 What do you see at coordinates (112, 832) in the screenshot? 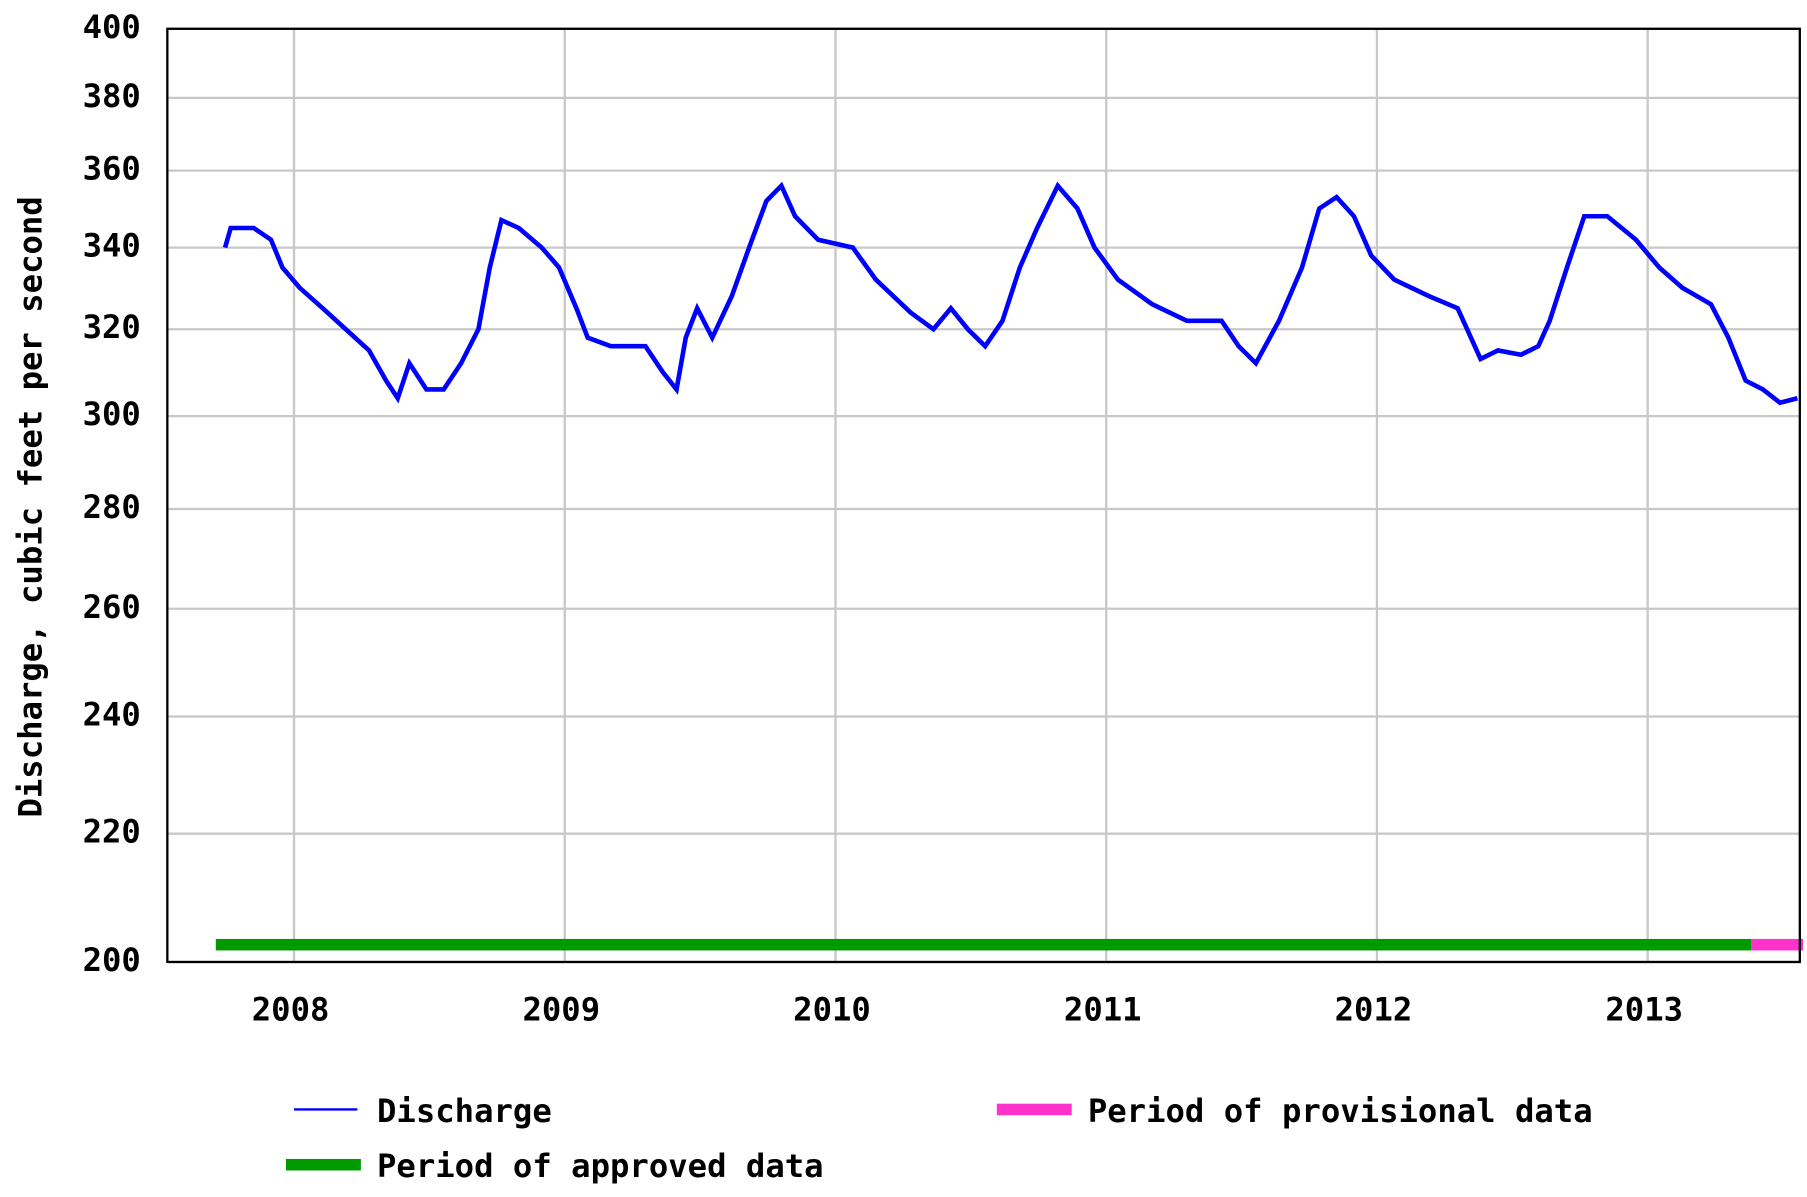
I see `y-tick-label: 220` at bounding box center [112, 832].